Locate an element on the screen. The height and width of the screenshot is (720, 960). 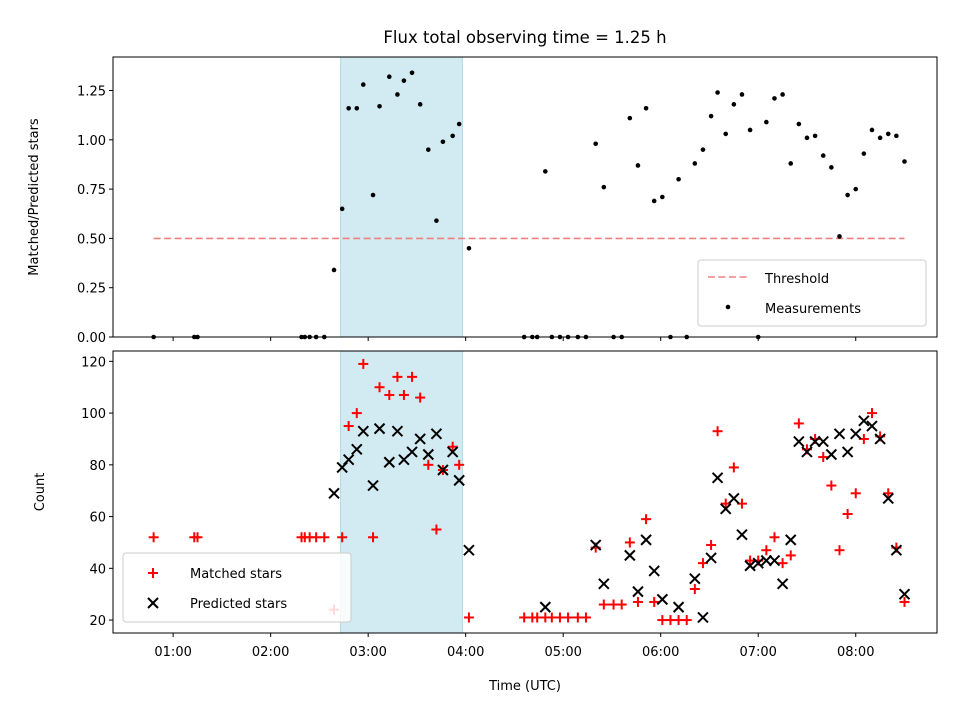
ratio-legend: Threshold Measurements is located at coordinates (812, 293).